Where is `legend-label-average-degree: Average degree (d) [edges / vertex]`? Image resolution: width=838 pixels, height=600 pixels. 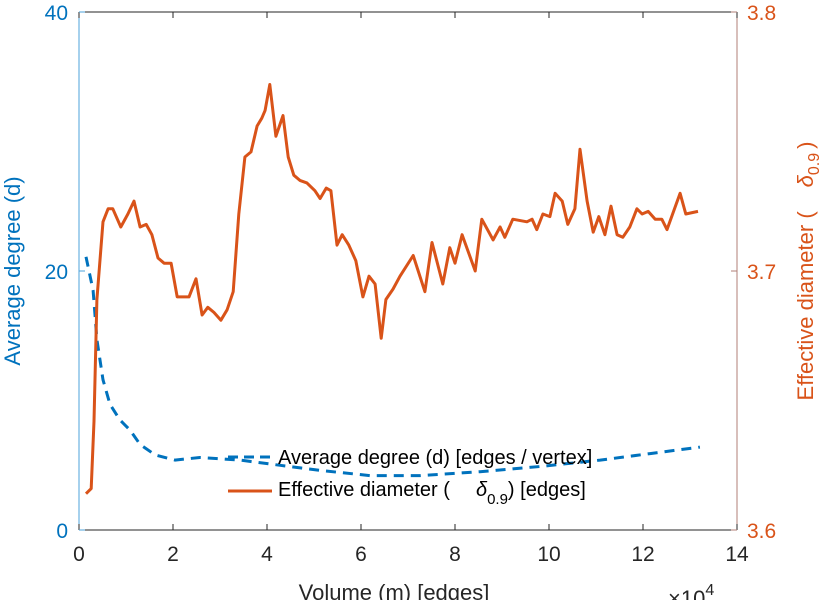 legend-label-average-degree: Average degree (d) [edges / vertex] is located at coordinates (435, 458).